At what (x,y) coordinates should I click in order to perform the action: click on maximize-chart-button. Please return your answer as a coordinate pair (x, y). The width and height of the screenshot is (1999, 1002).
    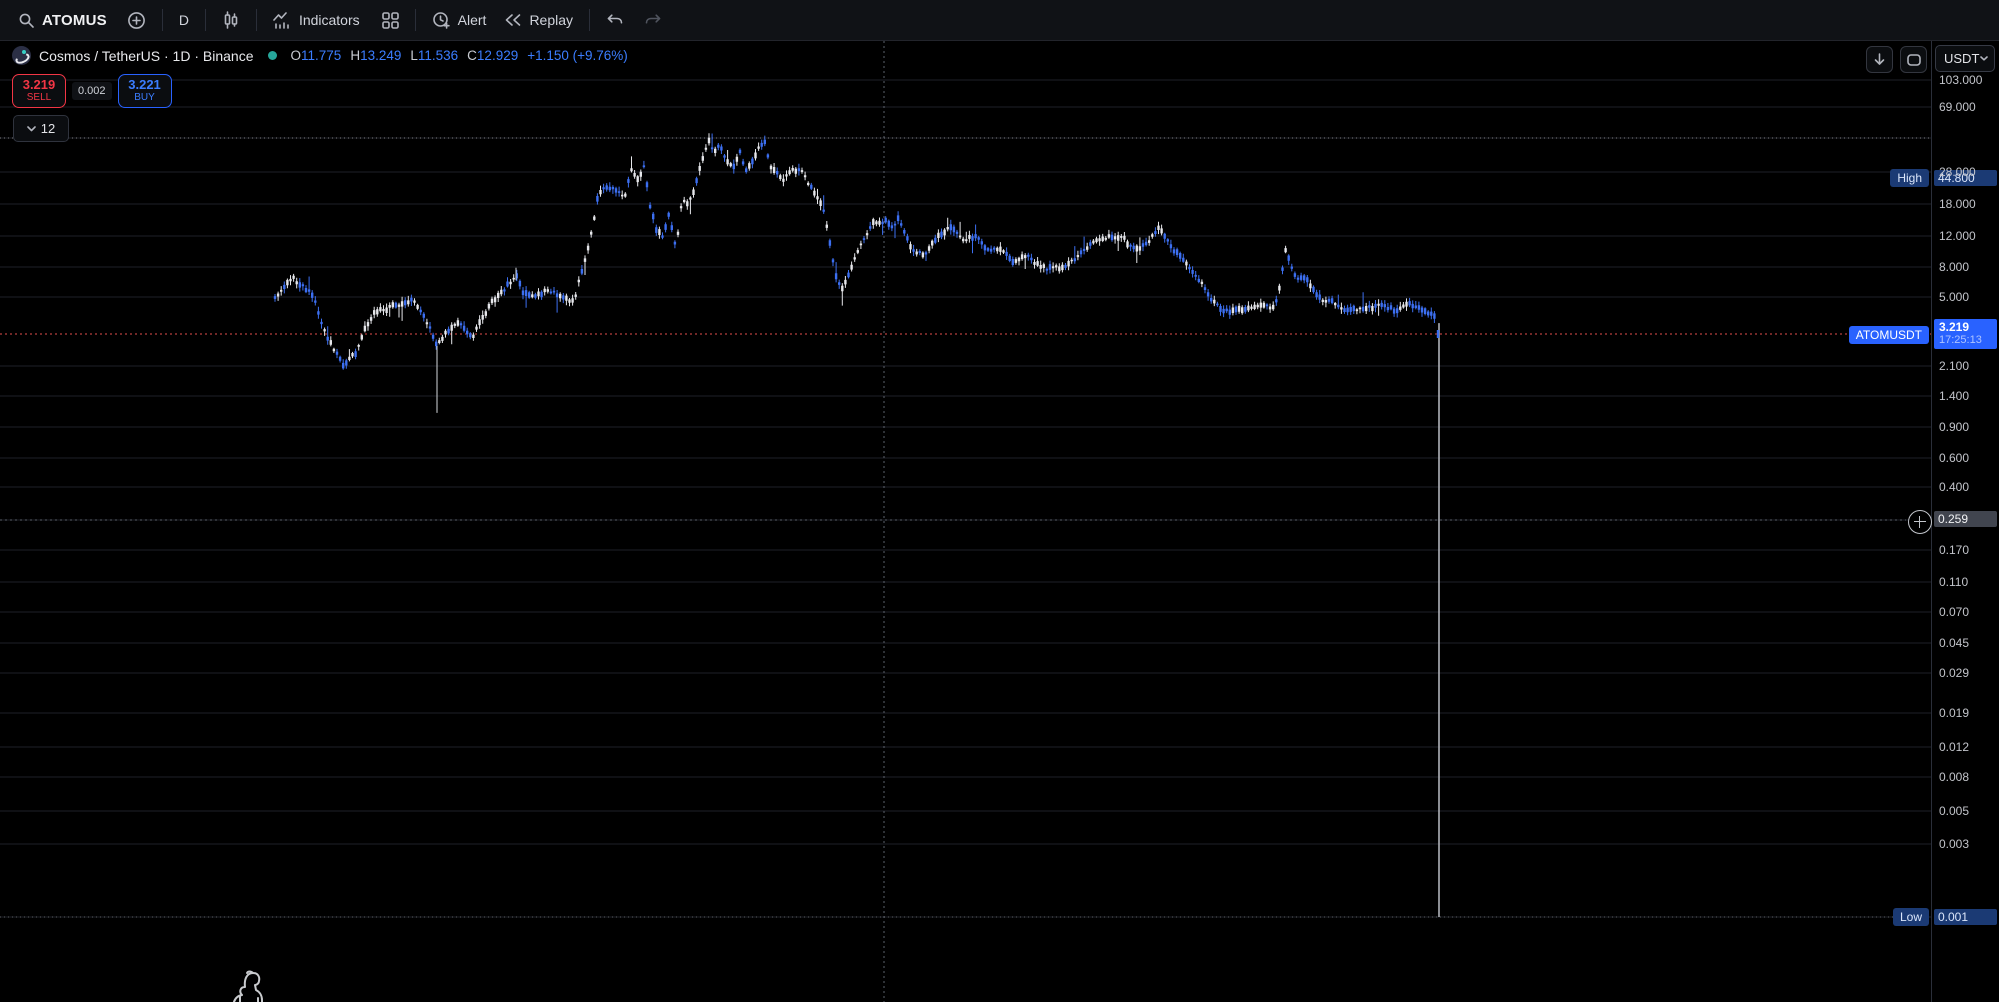
    Looking at the image, I should click on (1913, 59).